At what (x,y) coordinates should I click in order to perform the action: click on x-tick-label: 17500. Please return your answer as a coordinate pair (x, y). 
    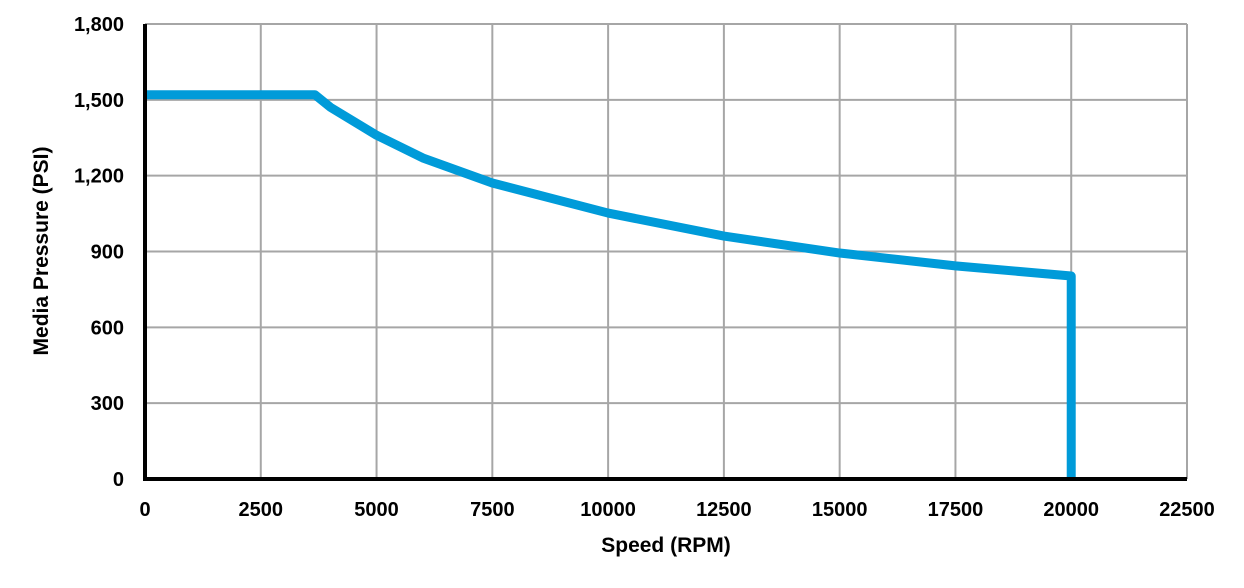
    Looking at the image, I should click on (956, 510).